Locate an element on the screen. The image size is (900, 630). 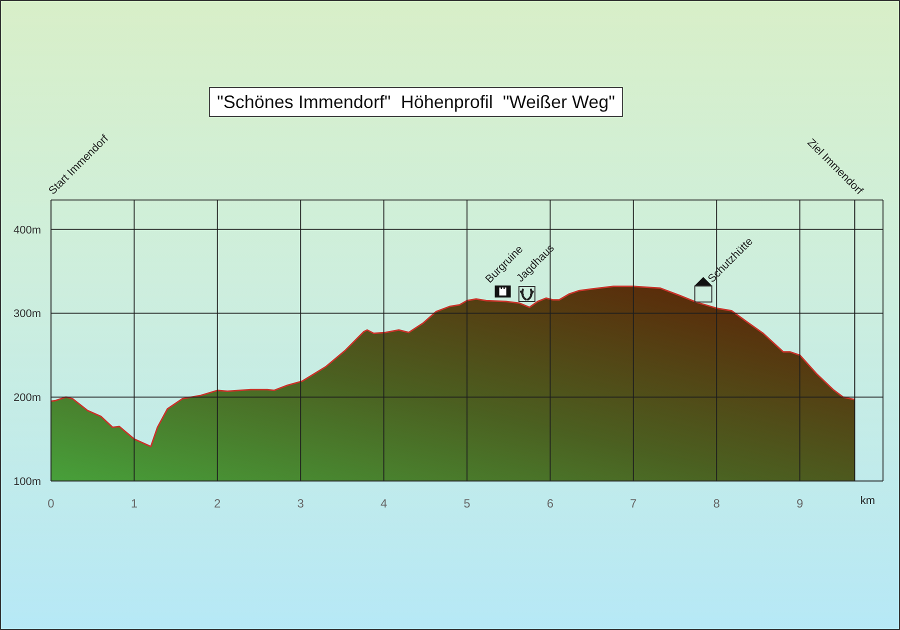
x-tick-label: 1 is located at coordinates (134, 503).